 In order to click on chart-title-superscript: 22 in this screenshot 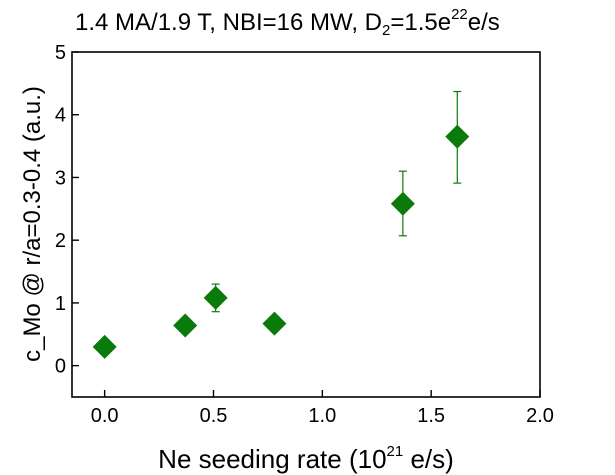, I will do `click(459, 14)`.